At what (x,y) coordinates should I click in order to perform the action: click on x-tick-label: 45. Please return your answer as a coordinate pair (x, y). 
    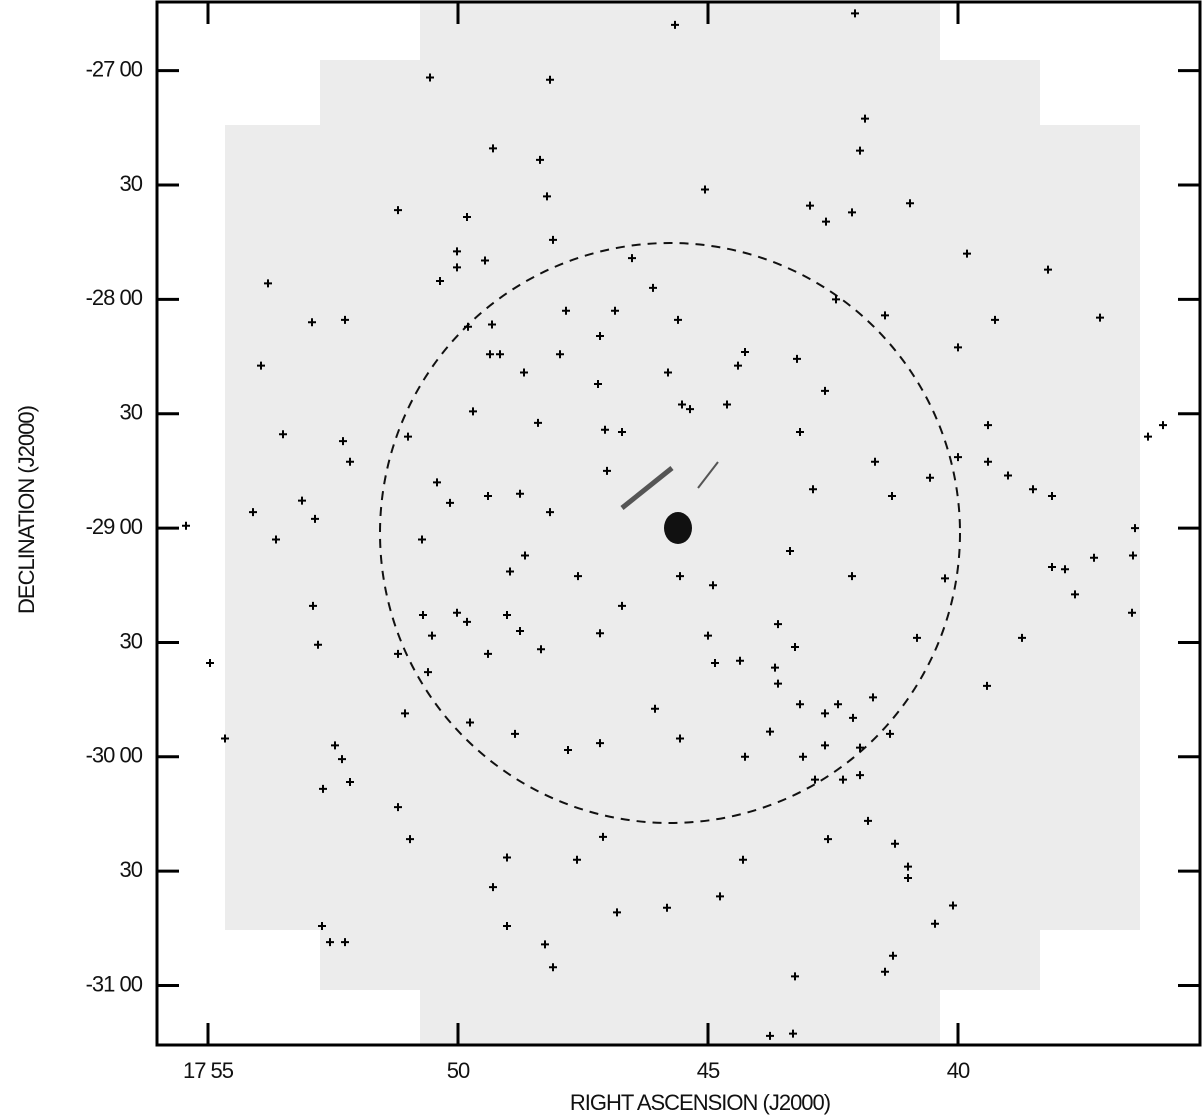
    Looking at the image, I should click on (708, 1070).